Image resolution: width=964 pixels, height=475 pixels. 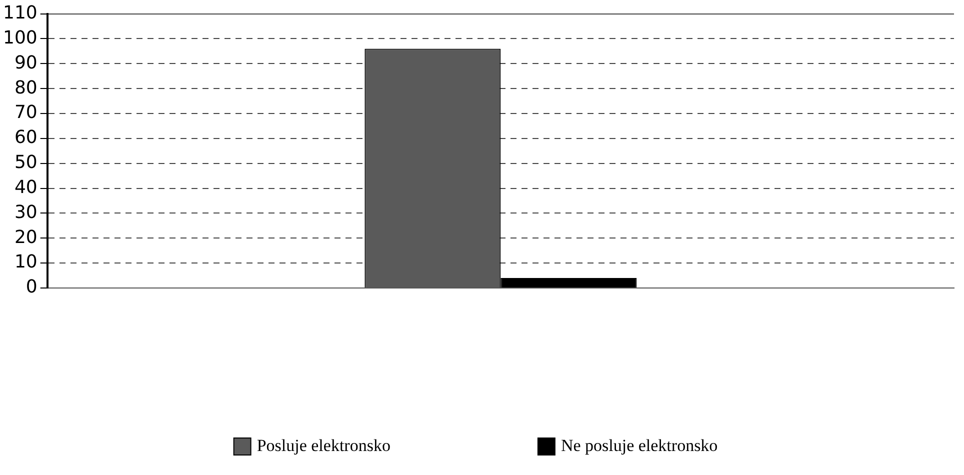 What do you see at coordinates (26, 262) in the screenshot?
I see `y-tick-label: 10` at bounding box center [26, 262].